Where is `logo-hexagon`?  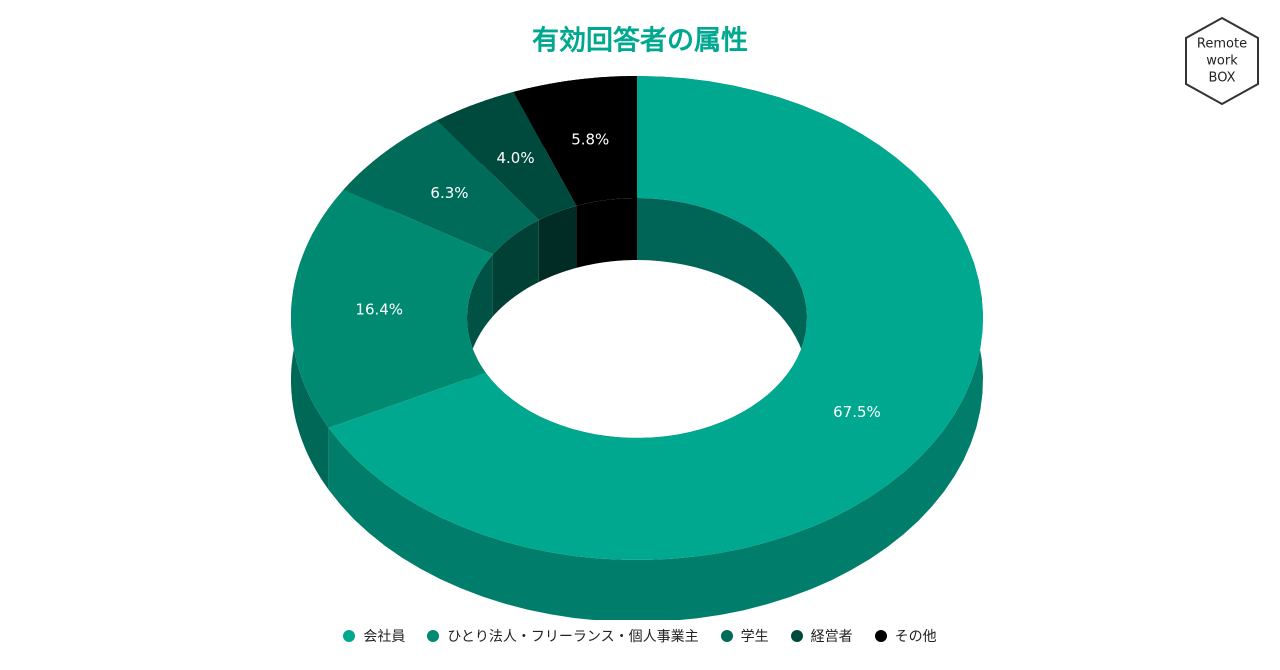 logo-hexagon is located at coordinates (1222, 61).